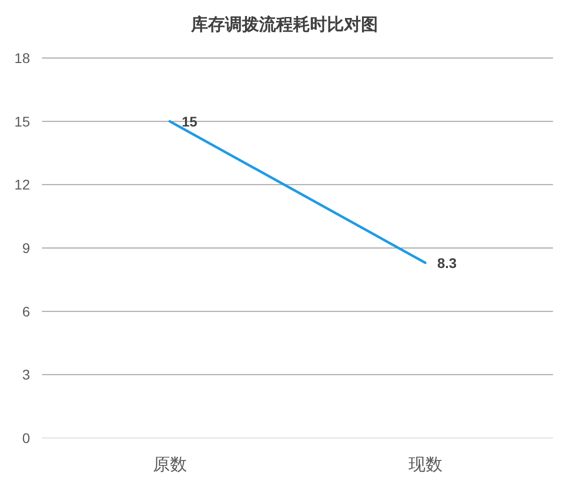 The height and width of the screenshot is (487, 569). I want to click on y-tick-label: 9, so click(26, 248).